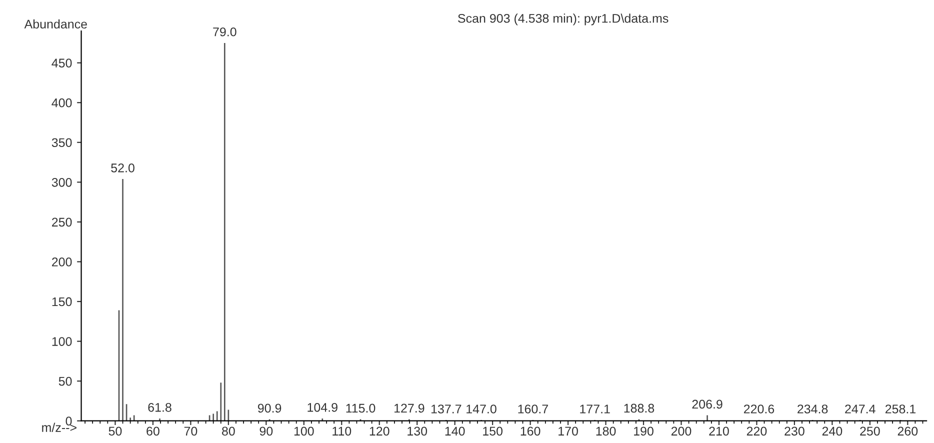  What do you see at coordinates (563, 20) in the screenshot?
I see `chart-title: Scan 903 (4.538 min): pyr1.D\data.ms` at bounding box center [563, 20].